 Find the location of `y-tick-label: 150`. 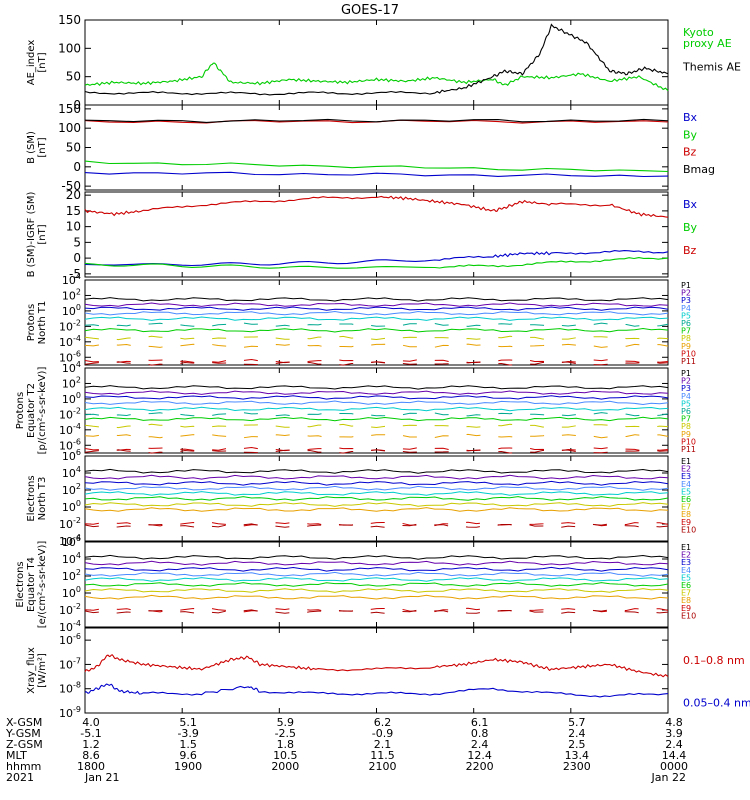

y-tick-label: 150 is located at coordinates (69, 109).